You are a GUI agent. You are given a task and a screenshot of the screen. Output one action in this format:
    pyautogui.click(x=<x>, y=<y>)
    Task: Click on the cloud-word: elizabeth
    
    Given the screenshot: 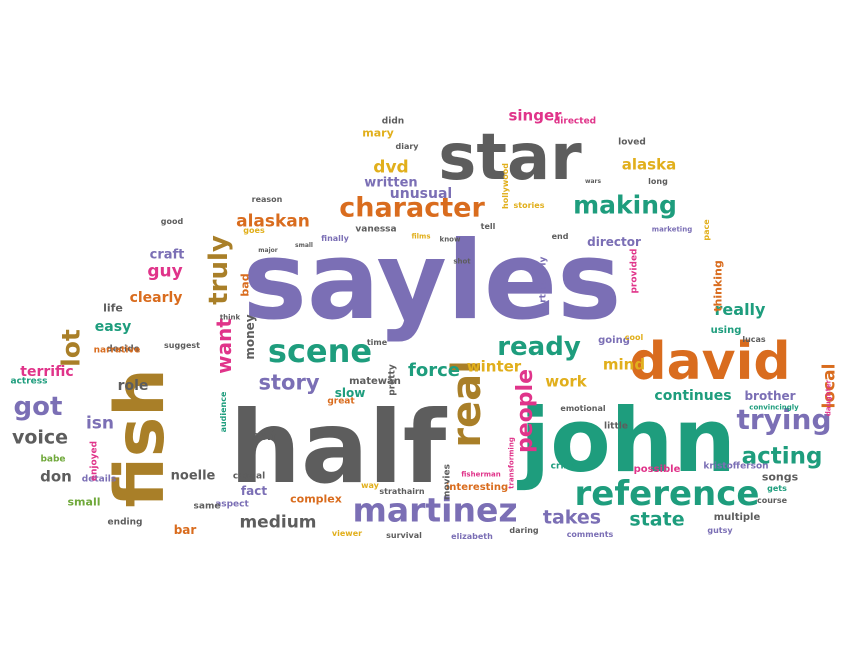 What is the action you would take?
    pyautogui.click(x=472, y=536)
    